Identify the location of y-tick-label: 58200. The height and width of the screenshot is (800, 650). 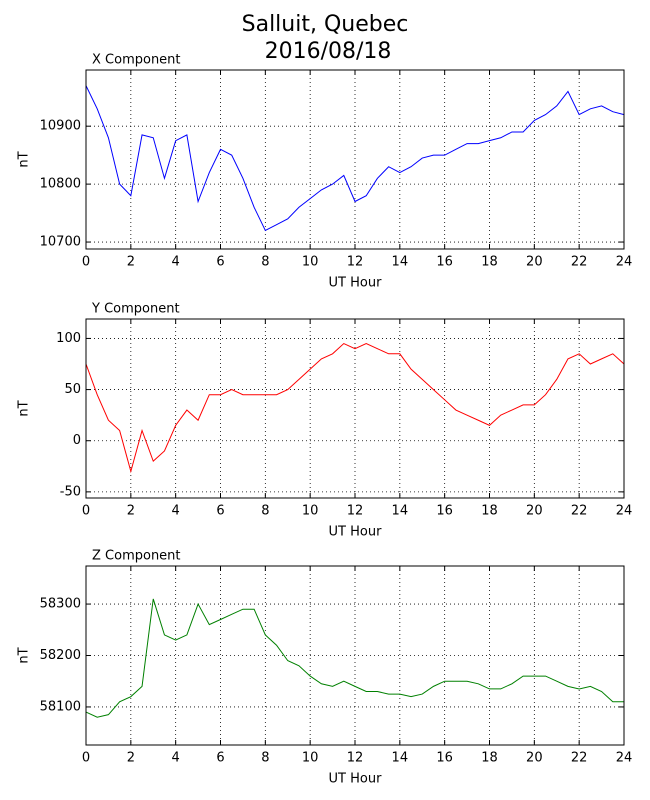
(60, 655).